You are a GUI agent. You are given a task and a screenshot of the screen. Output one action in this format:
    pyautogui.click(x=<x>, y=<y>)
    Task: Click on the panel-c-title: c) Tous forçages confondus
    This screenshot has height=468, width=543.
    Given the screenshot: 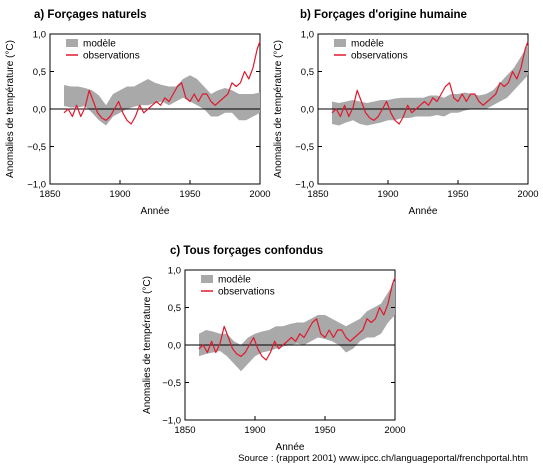 What is the action you would take?
    pyautogui.click(x=246, y=251)
    